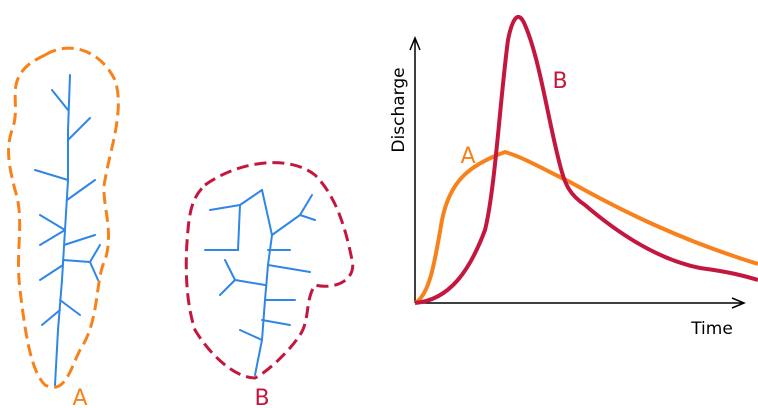 The height and width of the screenshot is (408, 758). Describe the element at coordinates (415, 169) in the screenshot. I see `y-axis` at that location.